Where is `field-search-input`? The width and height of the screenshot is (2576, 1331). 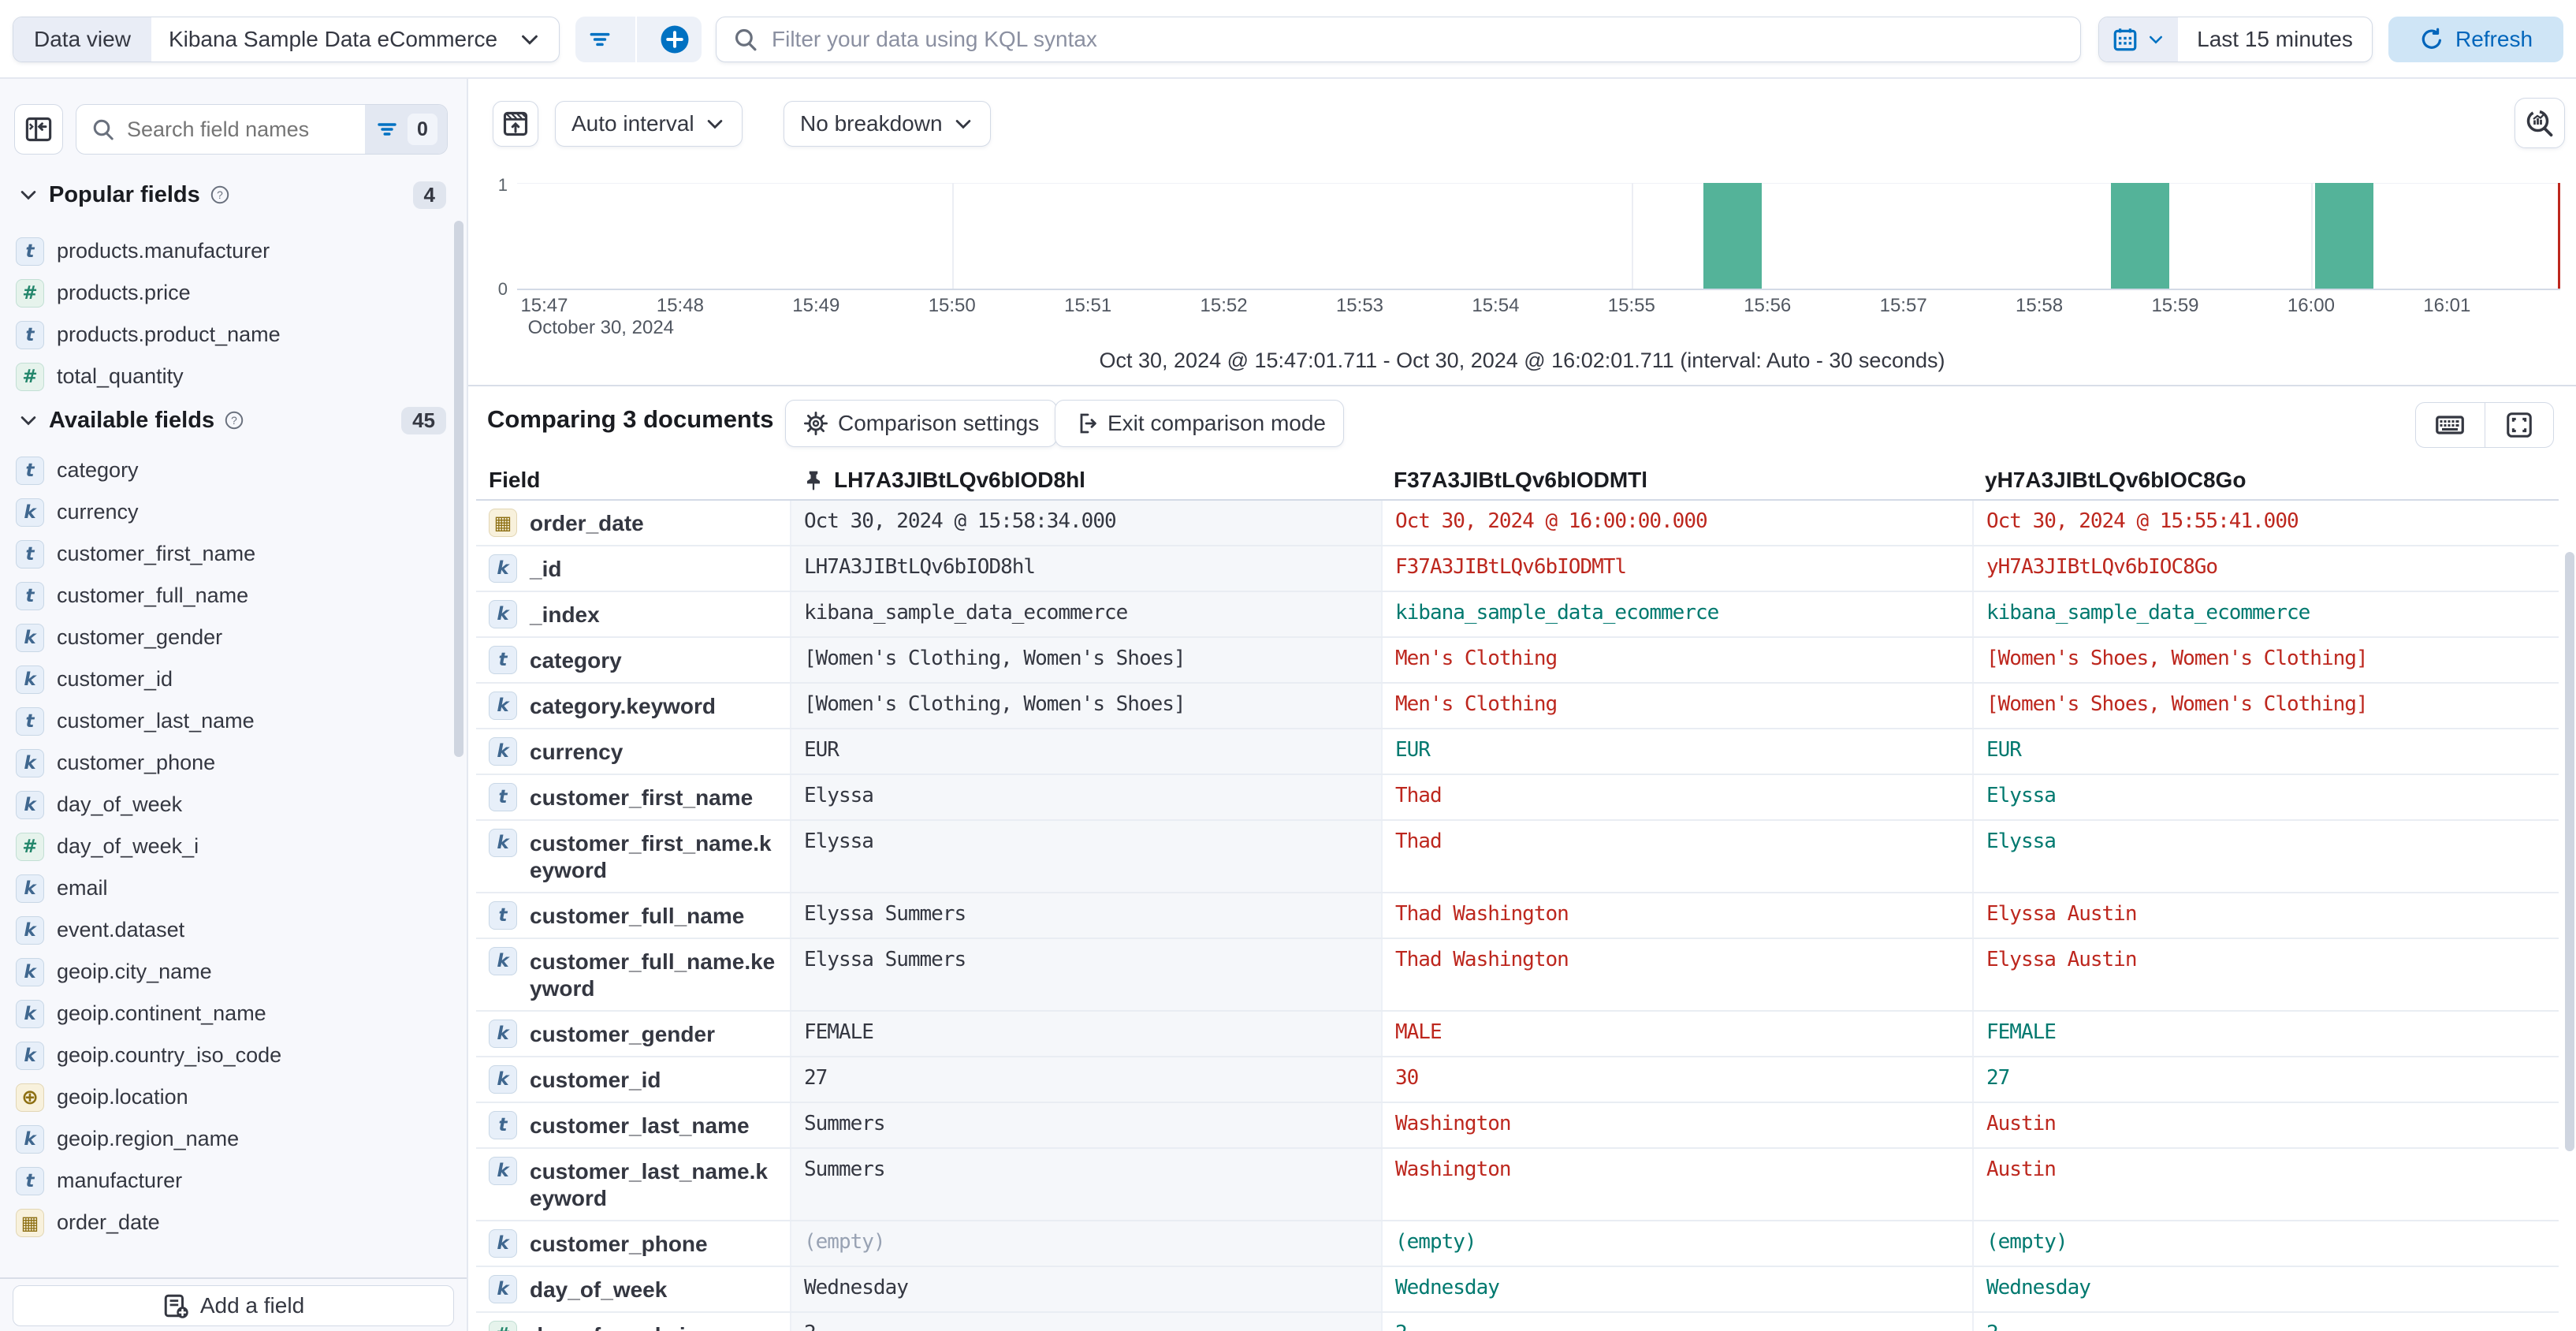
field-search-input is located at coordinates (246, 129).